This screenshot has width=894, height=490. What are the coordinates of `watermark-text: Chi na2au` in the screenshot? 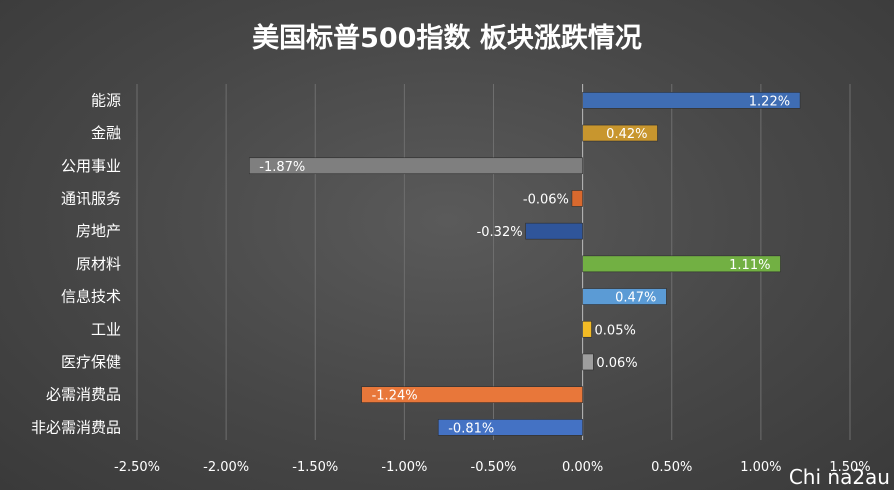 It's located at (839, 477).